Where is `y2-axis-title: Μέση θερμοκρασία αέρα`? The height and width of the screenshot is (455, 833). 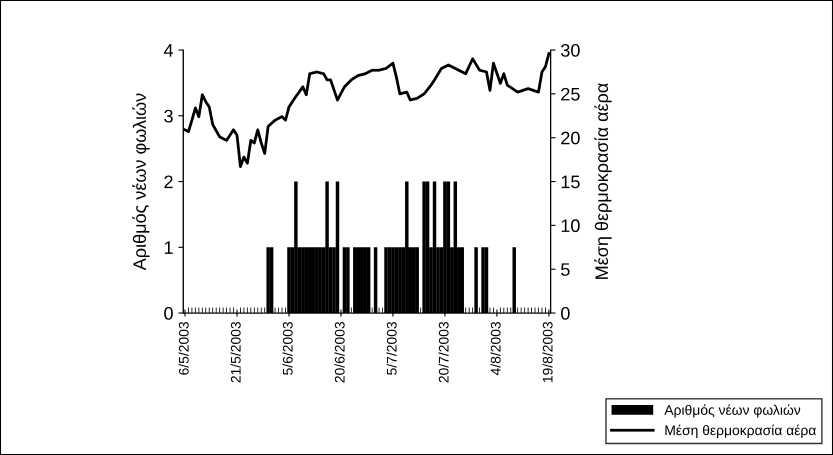
y2-axis-title: Μέση θερμοκρασία αέρα is located at coordinates (603, 181).